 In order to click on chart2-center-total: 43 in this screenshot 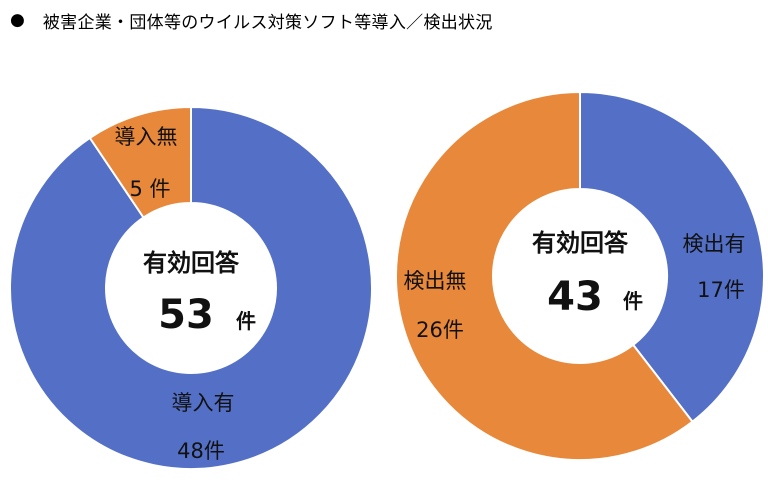, I will do `click(575, 297)`.